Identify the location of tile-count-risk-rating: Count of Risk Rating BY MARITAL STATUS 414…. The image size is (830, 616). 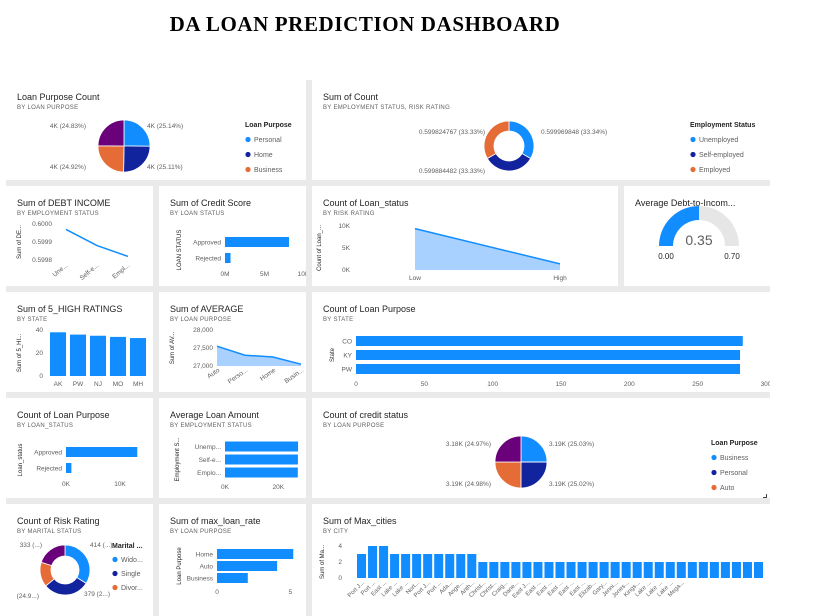
(79, 560).